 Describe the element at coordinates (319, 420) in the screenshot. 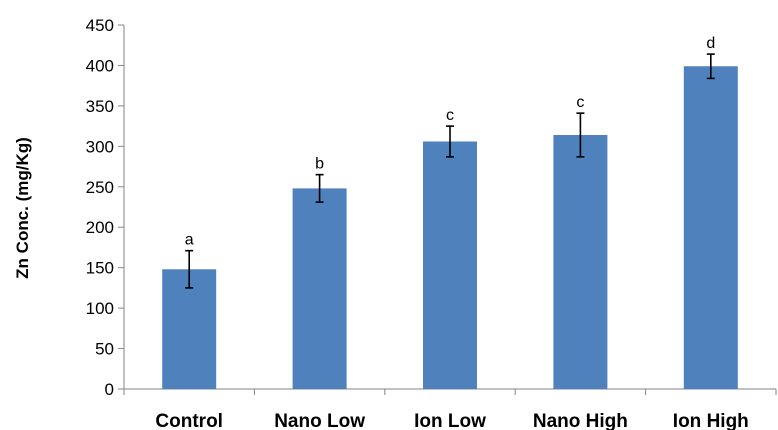

I see `x-tick-label: Nano Low` at that location.